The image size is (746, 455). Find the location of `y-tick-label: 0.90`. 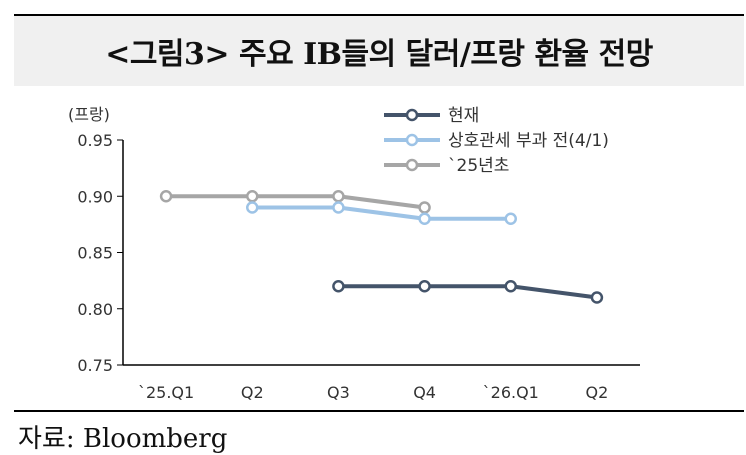

y-tick-label: 0.90 is located at coordinates (95, 196).